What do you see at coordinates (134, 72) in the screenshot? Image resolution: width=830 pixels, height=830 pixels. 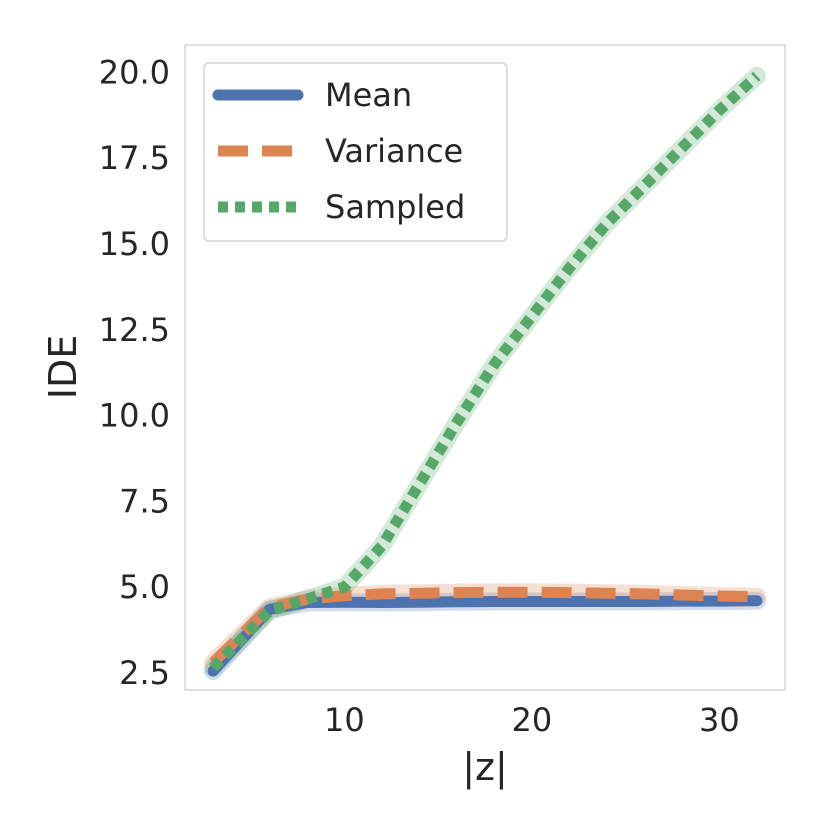 I see `y-tick-label: 20.0` at bounding box center [134, 72].